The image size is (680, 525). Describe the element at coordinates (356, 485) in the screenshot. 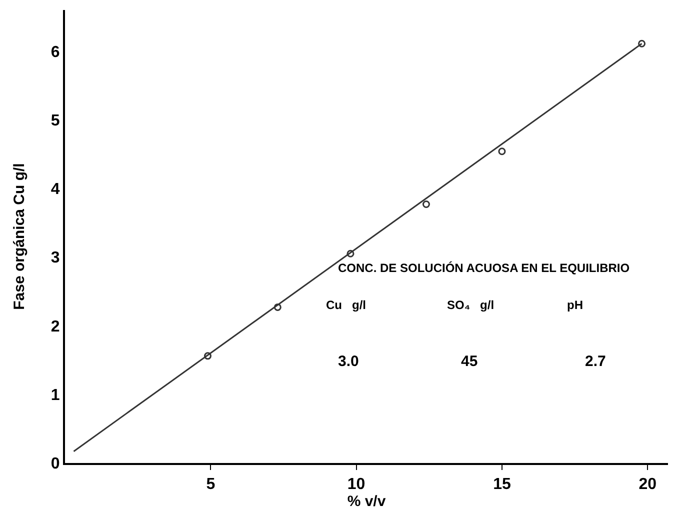

I see `x-tick-label: 10` at that location.